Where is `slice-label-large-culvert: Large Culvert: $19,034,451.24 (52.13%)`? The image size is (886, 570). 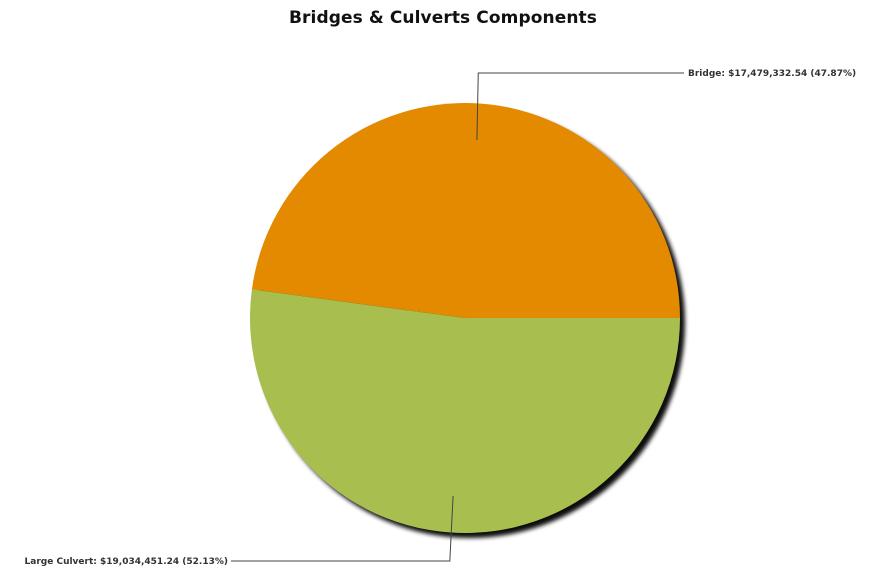
slice-label-large-culvert: Large Culvert: $19,034,451.24 (52.13%) is located at coordinates (126, 562).